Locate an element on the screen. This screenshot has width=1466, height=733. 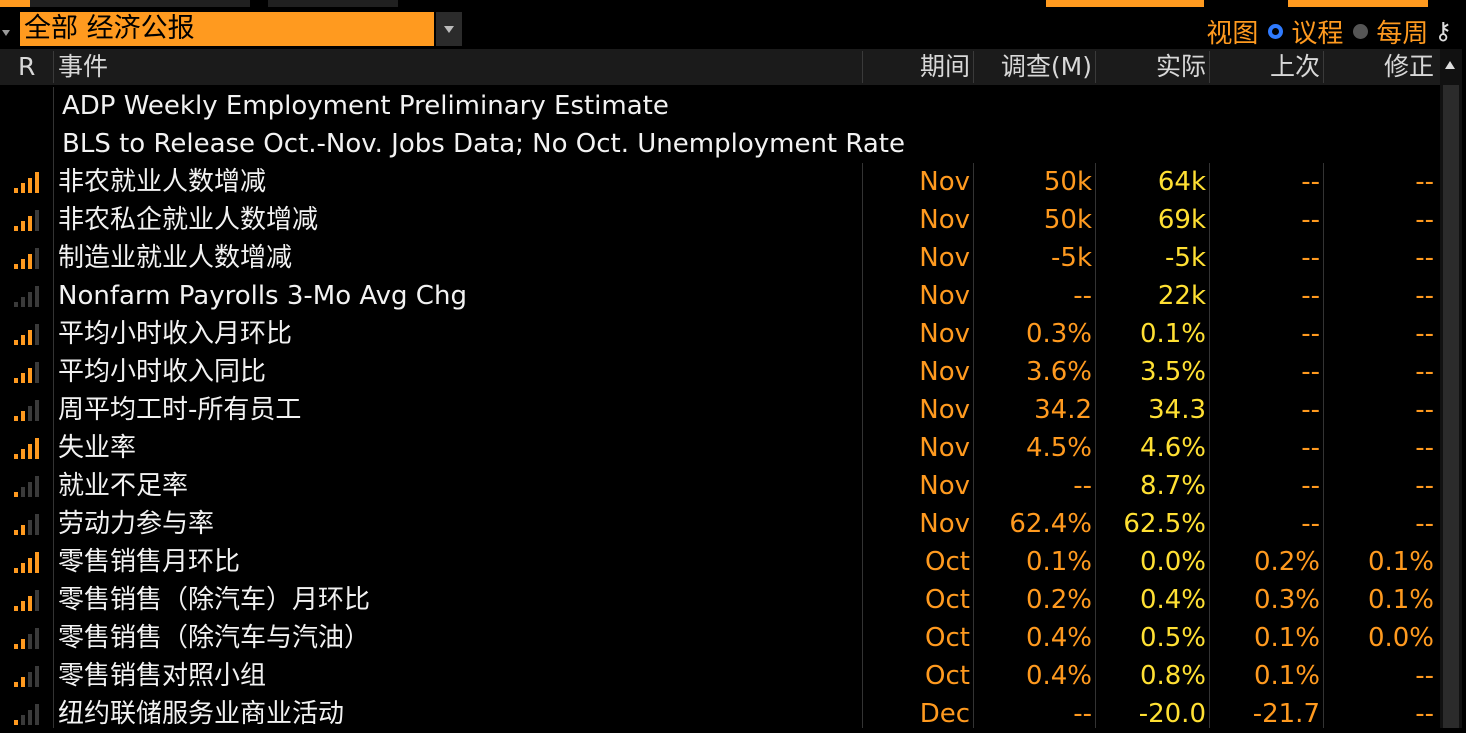
column-header-r: R is located at coordinates (27, 66).